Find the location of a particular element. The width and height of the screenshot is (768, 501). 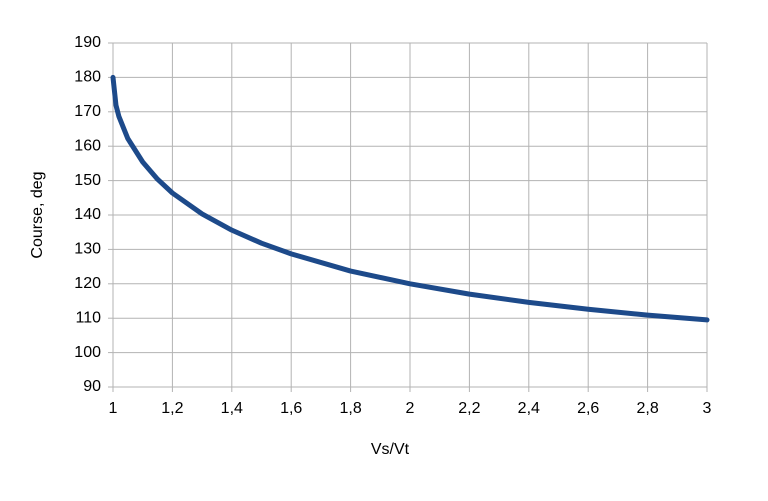

y-tick-label: 90 is located at coordinates (92, 386).